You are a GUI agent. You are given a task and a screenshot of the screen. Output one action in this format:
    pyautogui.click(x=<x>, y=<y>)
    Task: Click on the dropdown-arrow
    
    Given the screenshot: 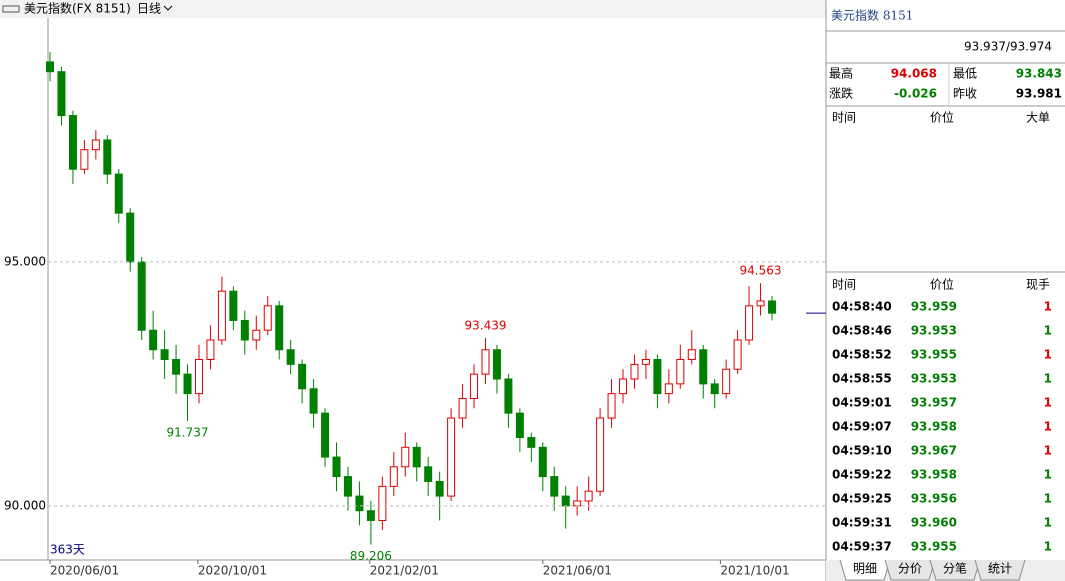 What is the action you would take?
    pyautogui.click(x=168, y=8)
    